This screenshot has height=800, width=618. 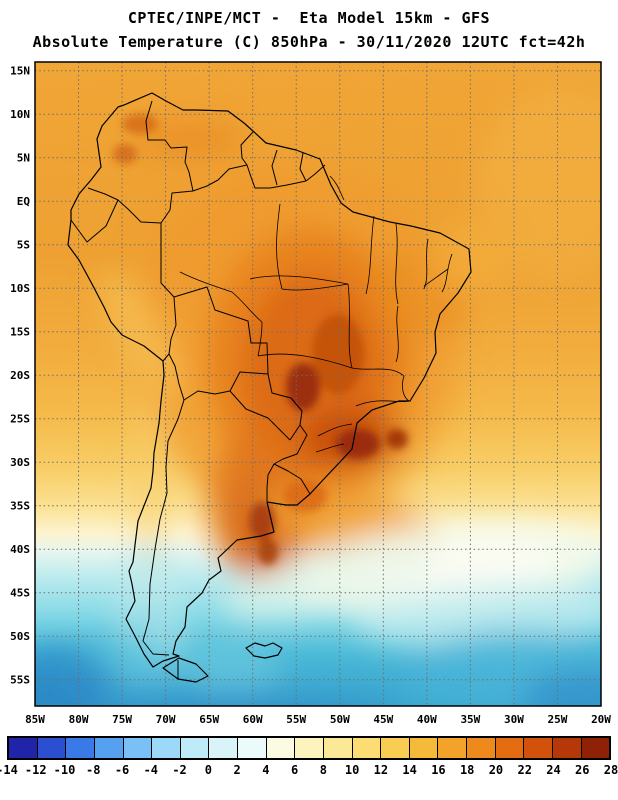 I want to click on colorbar-tick-label: 10, so click(x=352, y=770).